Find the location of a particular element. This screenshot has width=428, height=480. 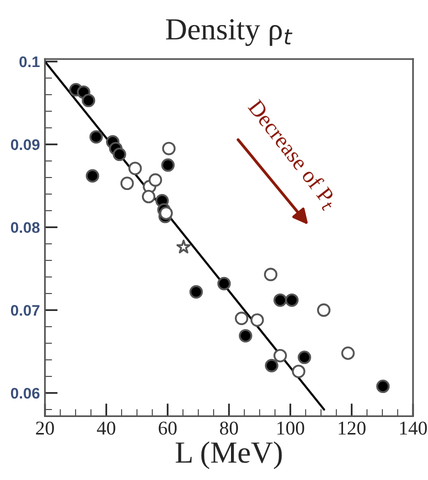

x-tick-label: 80 is located at coordinates (229, 428).